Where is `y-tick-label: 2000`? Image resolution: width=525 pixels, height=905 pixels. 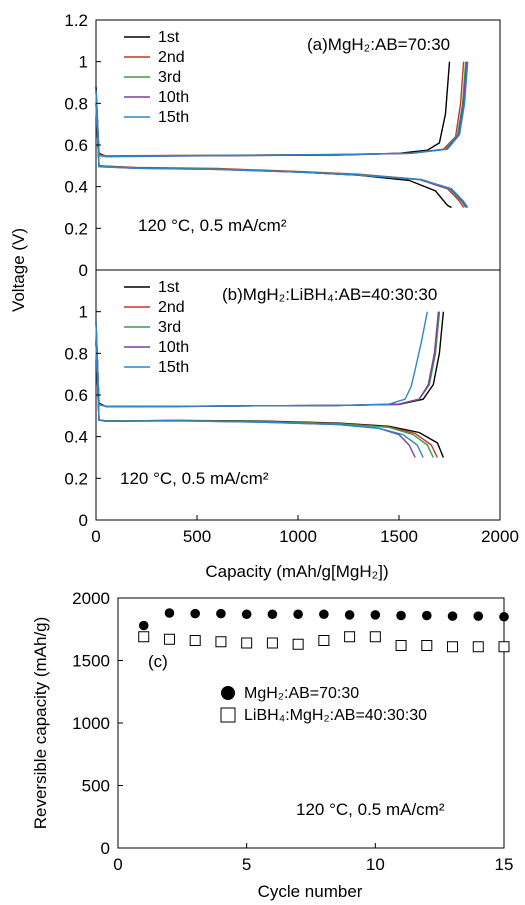
y-tick-label: 2000 is located at coordinates (91, 598).